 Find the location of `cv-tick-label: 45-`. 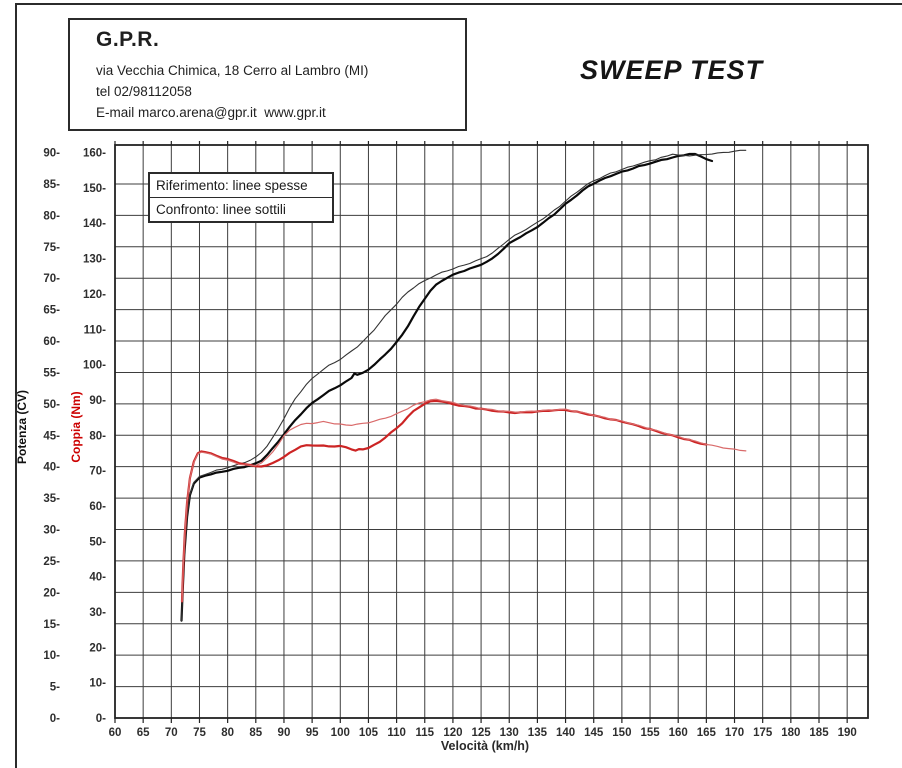

cv-tick-label: 45- is located at coordinates (51, 436).